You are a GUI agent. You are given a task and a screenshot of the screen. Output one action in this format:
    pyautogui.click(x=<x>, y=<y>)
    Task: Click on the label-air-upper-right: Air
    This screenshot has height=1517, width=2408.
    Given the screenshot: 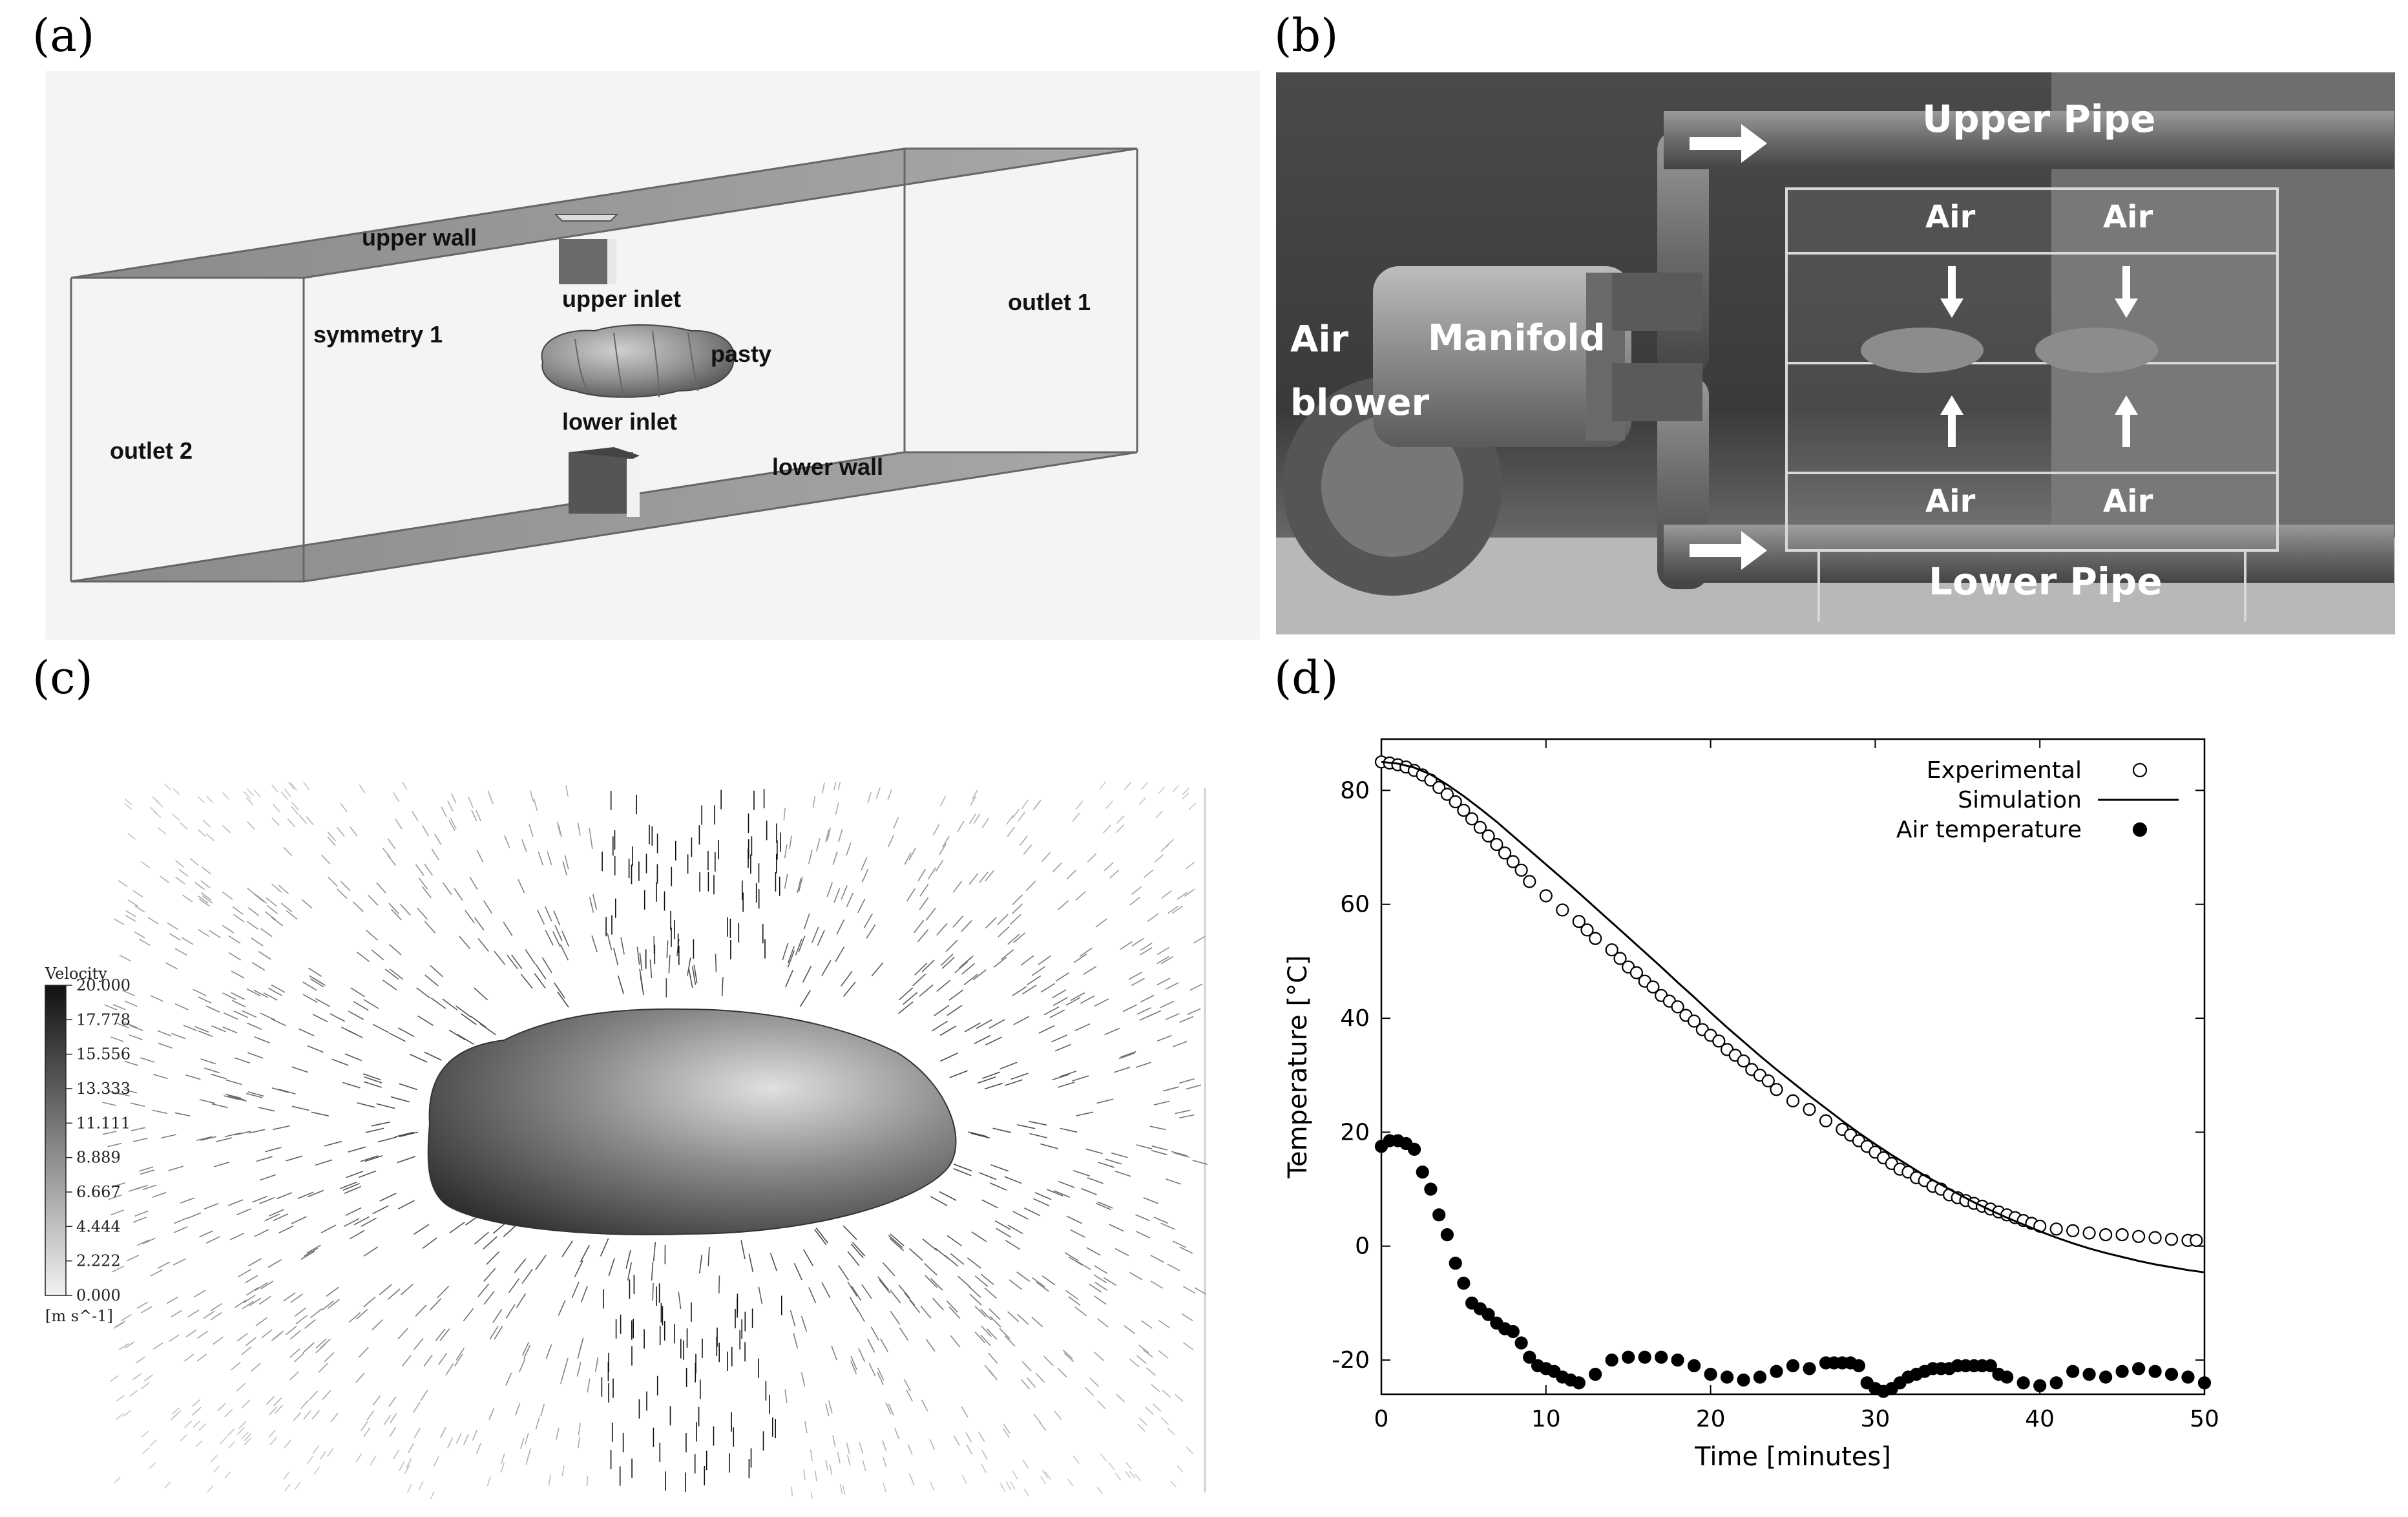 What is the action you would take?
    pyautogui.click(x=2128, y=217)
    